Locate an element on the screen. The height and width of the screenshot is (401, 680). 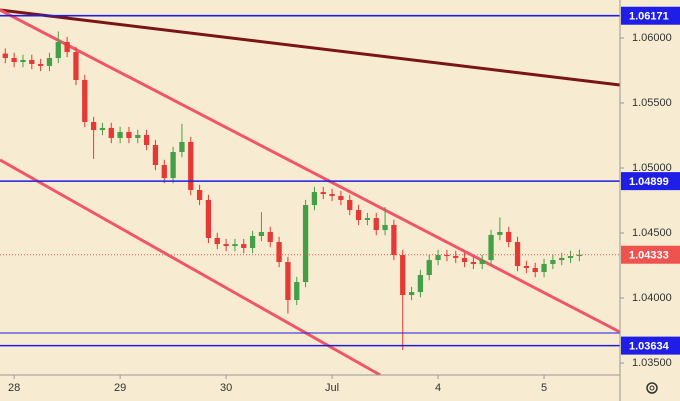
y-tick-label: 1.06000 is located at coordinates (652, 38).